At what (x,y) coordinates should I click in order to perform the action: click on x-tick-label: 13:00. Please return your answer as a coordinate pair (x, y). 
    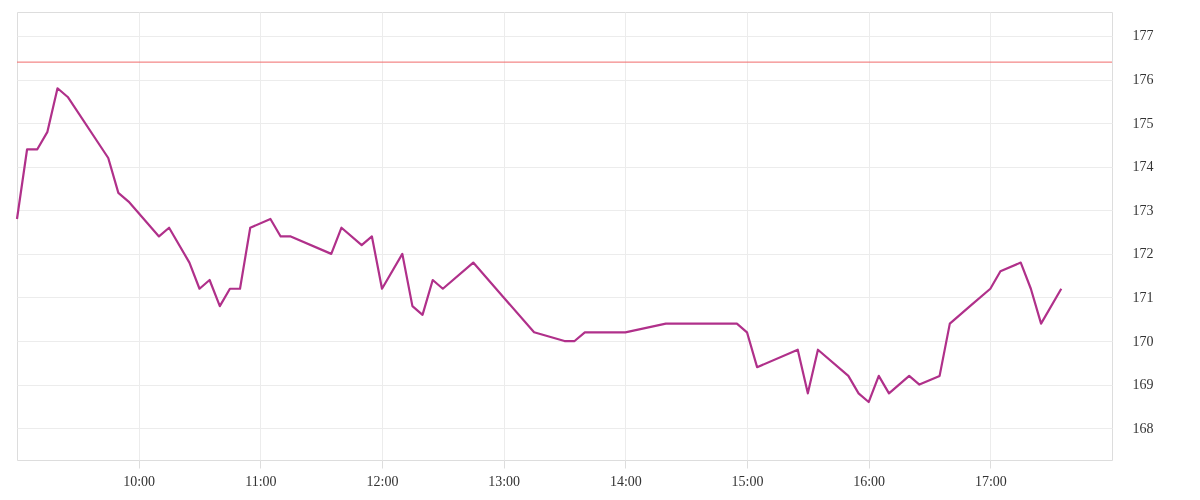
    Looking at the image, I should click on (504, 481).